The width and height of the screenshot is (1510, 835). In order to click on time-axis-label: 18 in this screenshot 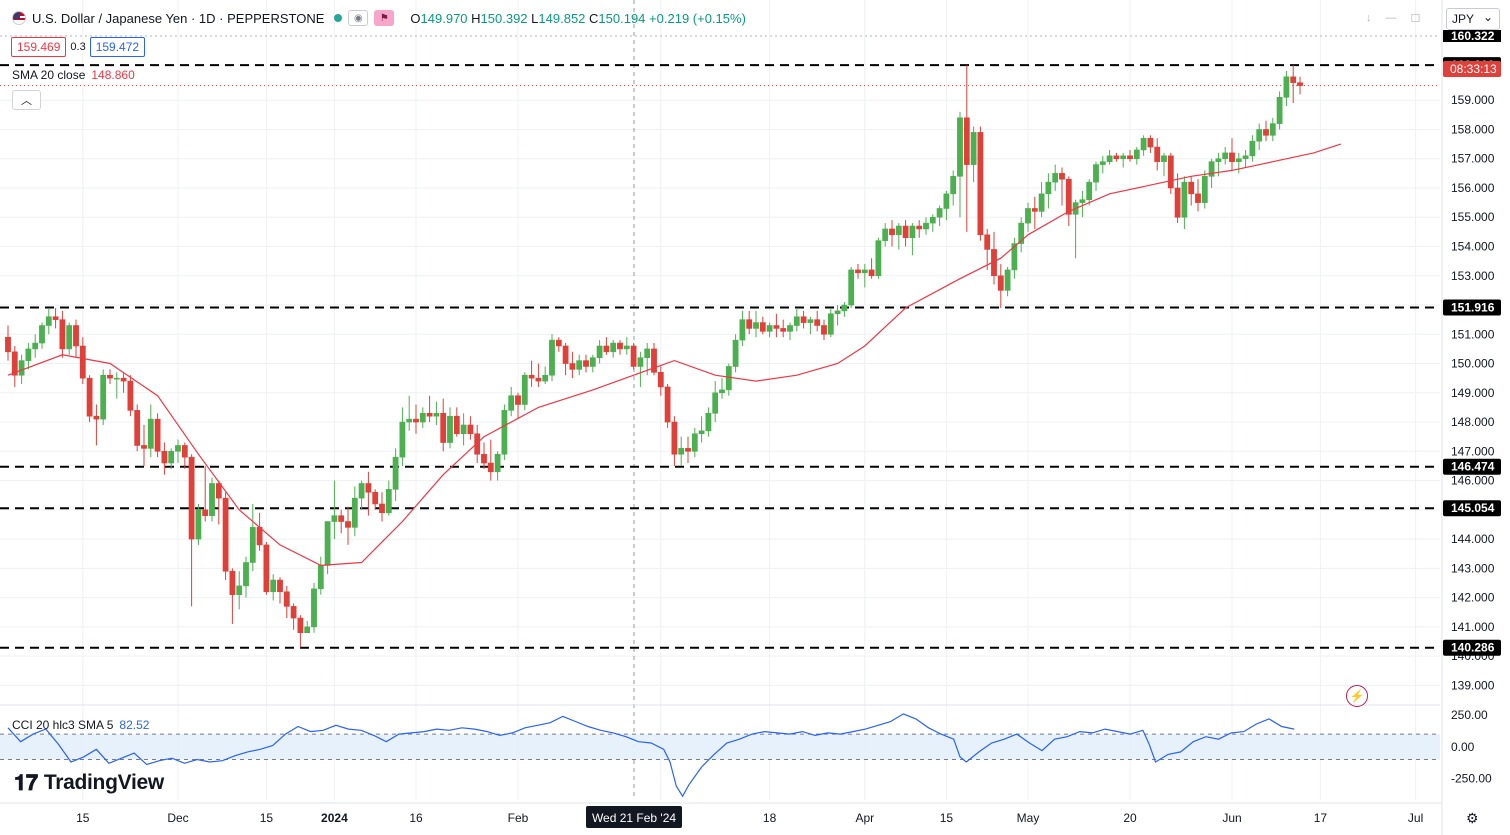, I will do `click(770, 818)`.